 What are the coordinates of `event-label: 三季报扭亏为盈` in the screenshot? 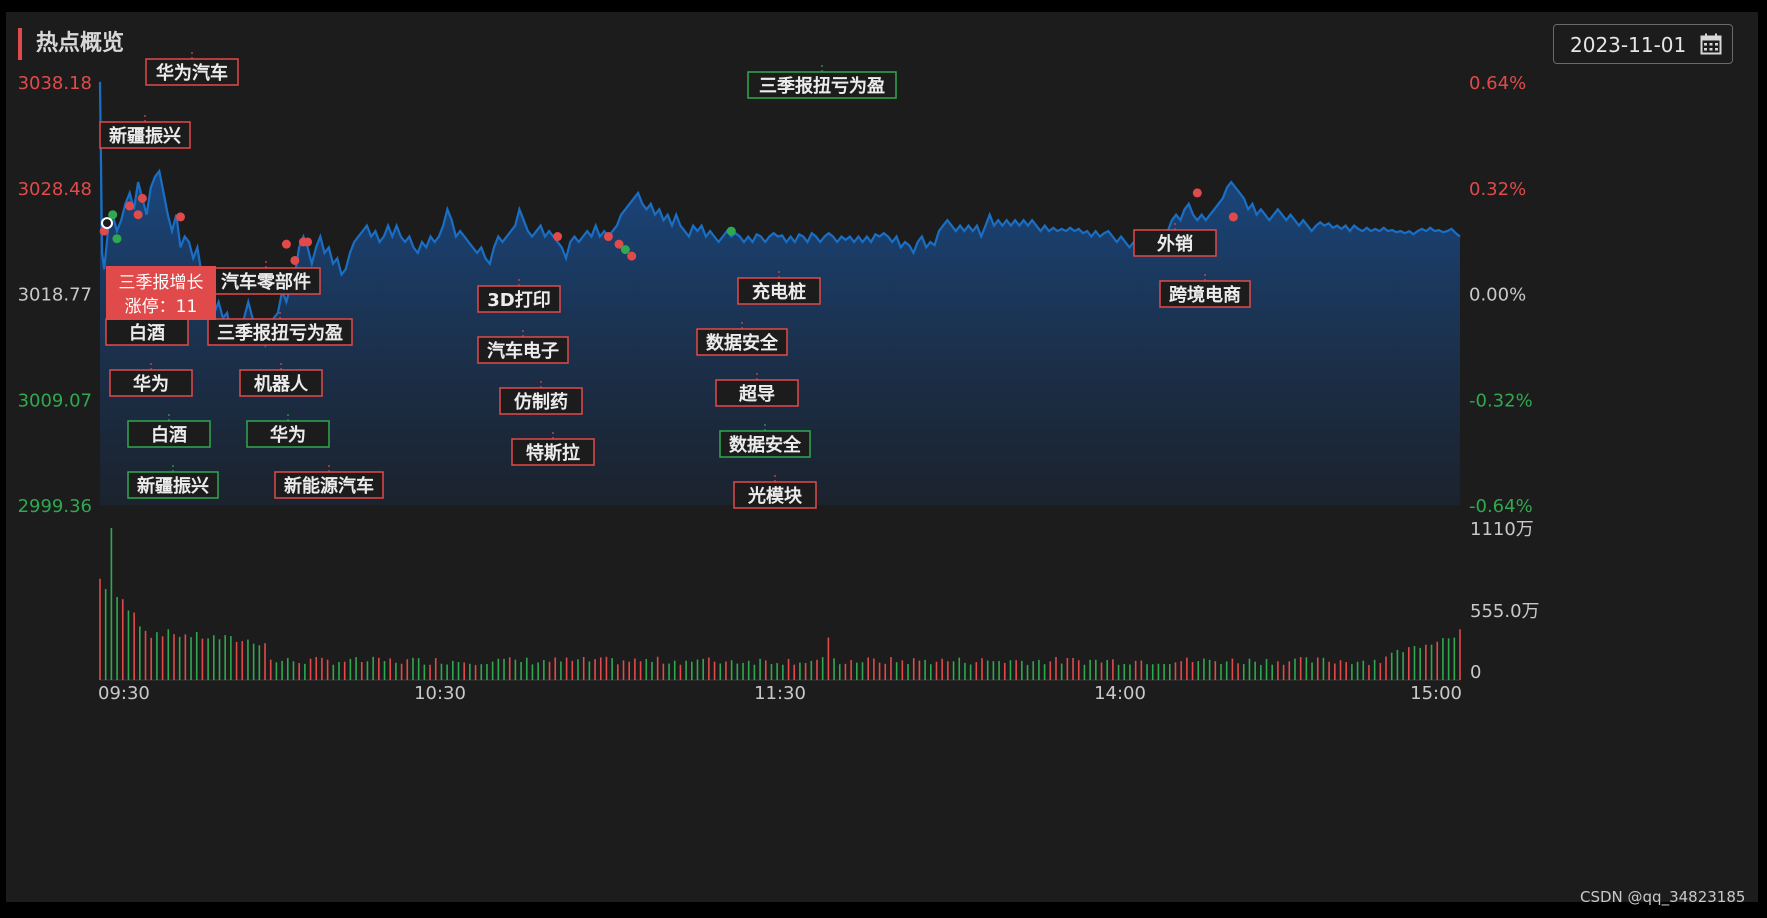 It's located at (822, 81).